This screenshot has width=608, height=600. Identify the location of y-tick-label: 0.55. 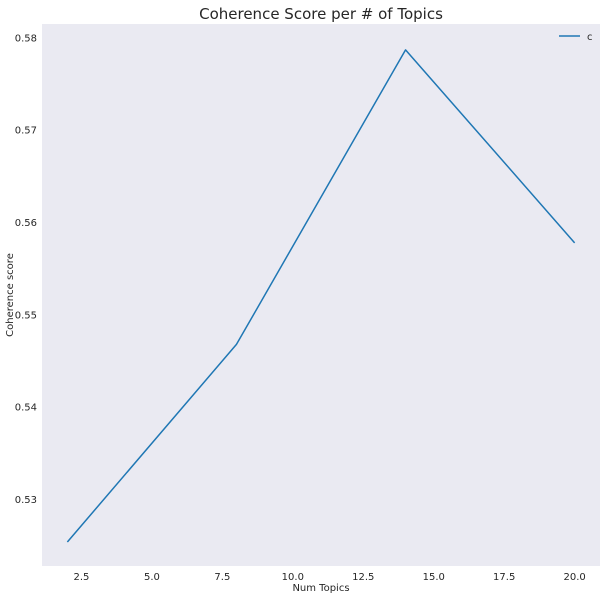
(26, 315).